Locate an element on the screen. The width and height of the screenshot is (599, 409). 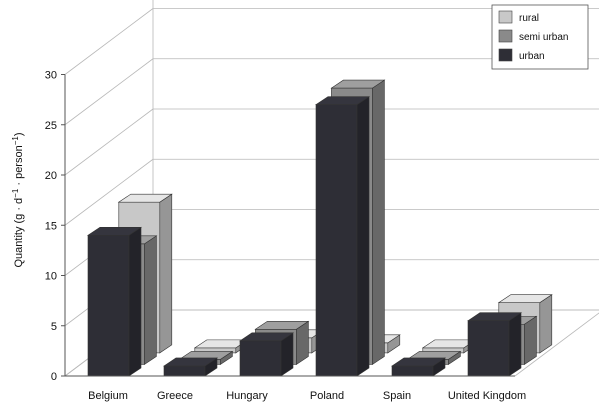
bar-urban-belgium is located at coordinates (114, 301).